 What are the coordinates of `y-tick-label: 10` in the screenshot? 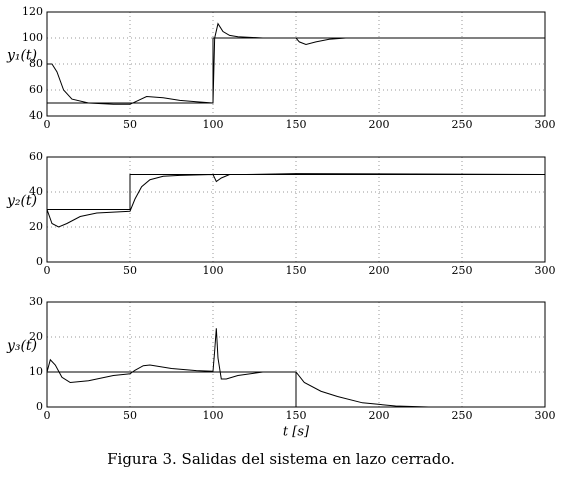 It's located at (36, 371).